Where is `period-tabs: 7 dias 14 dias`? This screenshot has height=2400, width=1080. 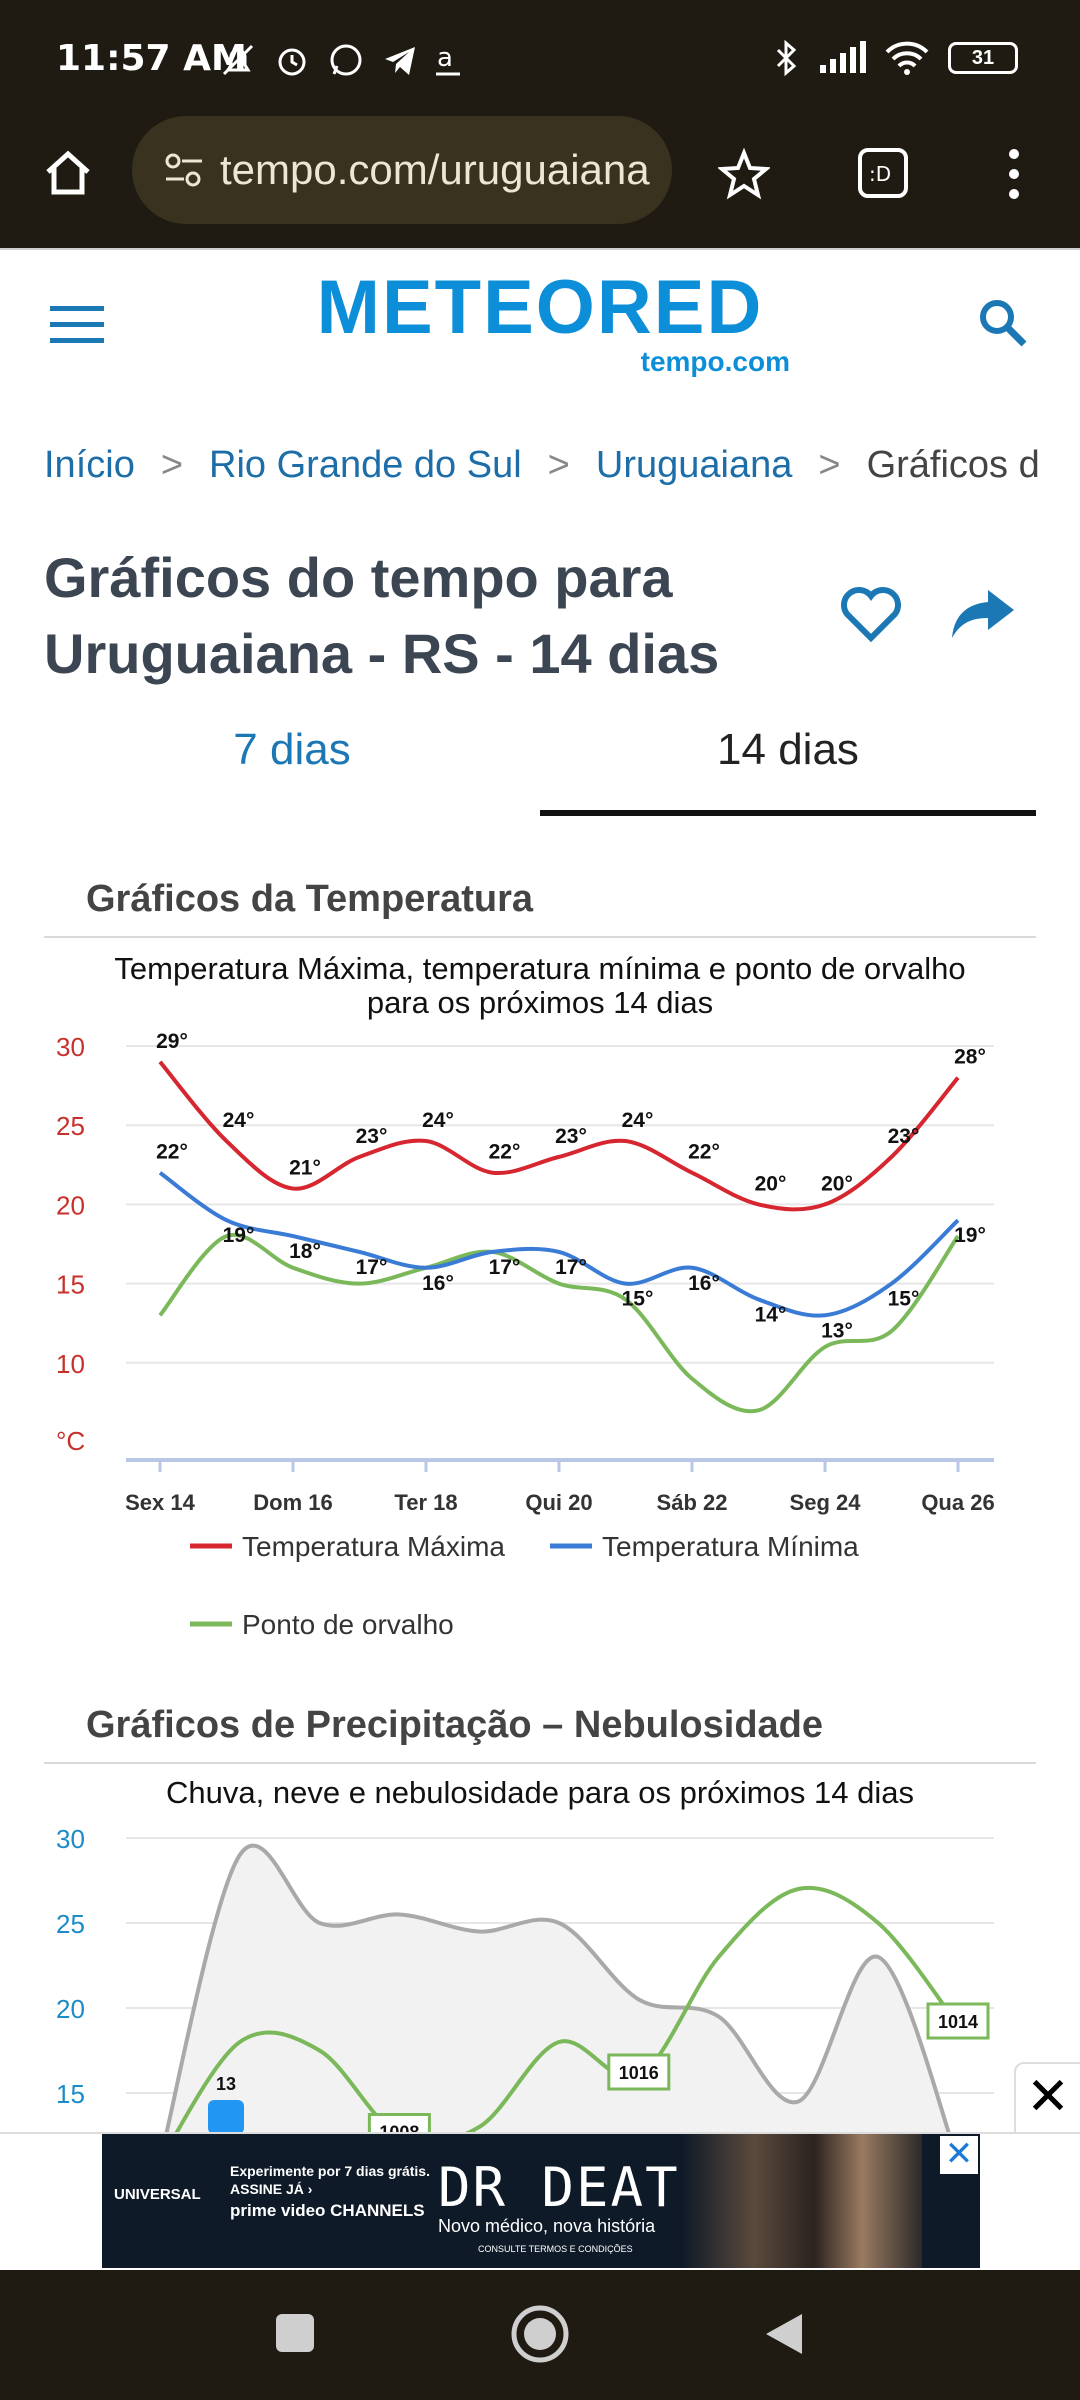 period-tabs: 7 dias 14 dias is located at coordinates (540, 758).